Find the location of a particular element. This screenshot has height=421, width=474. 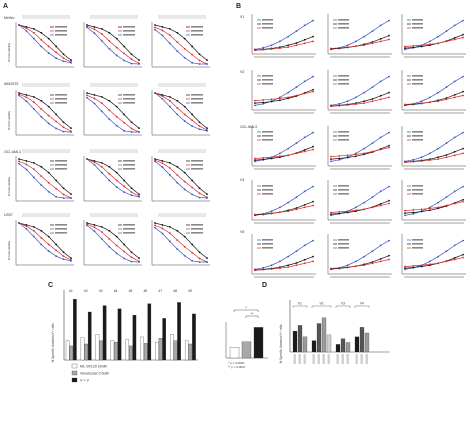

panel-c-group-label-3: #3 is located at coordinates (101, 291).